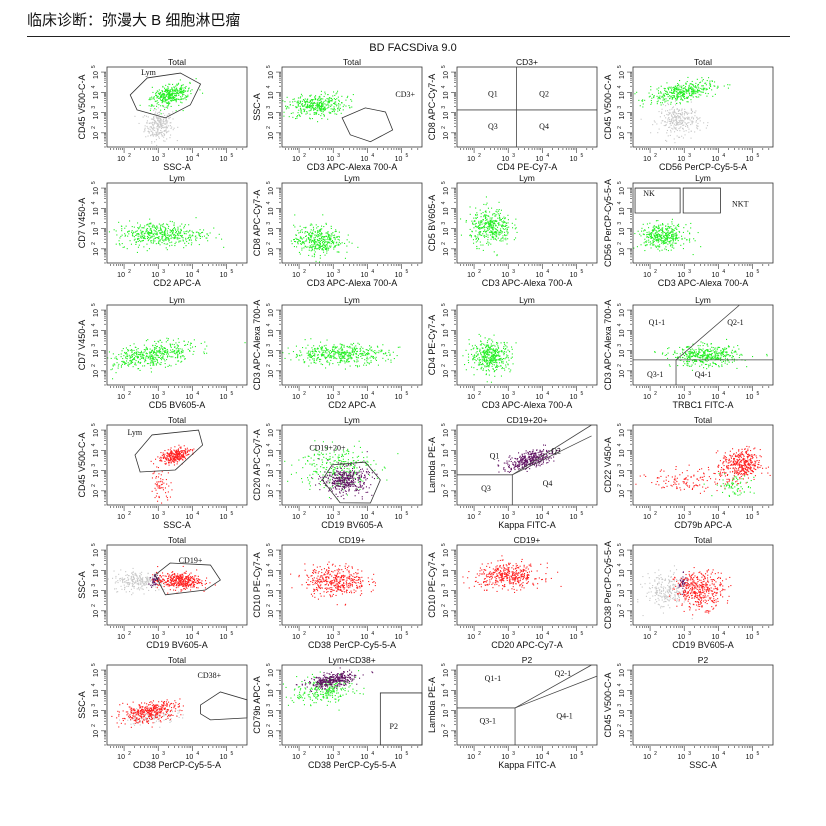 This screenshot has height=826, width=826. What do you see at coordinates (647, 275) in the screenshot?
I see `x-tick-label: 10` at bounding box center [647, 275].